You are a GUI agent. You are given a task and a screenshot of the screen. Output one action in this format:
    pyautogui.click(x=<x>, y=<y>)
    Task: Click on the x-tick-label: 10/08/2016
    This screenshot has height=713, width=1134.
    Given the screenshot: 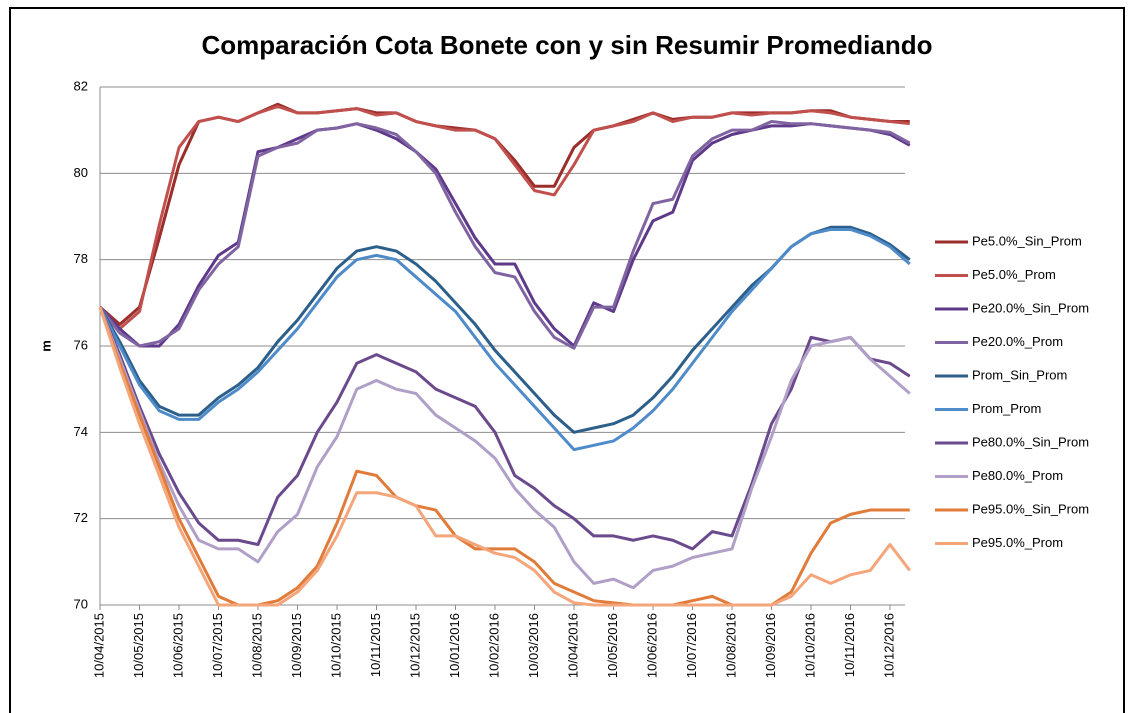 What is the action you would take?
    pyautogui.click(x=730, y=645)
    